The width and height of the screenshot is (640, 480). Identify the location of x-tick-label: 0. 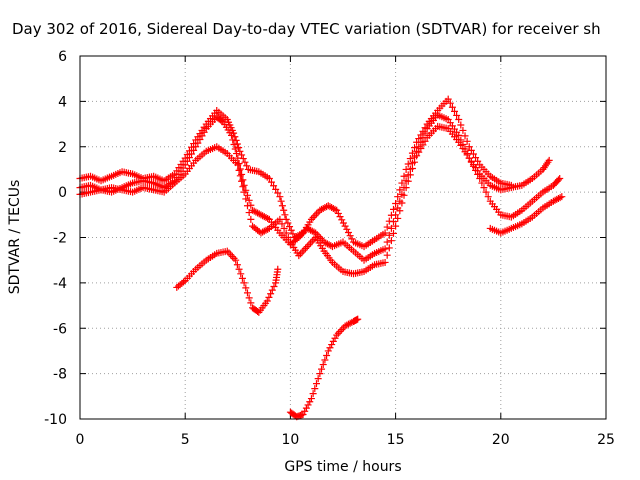
(80, 440).